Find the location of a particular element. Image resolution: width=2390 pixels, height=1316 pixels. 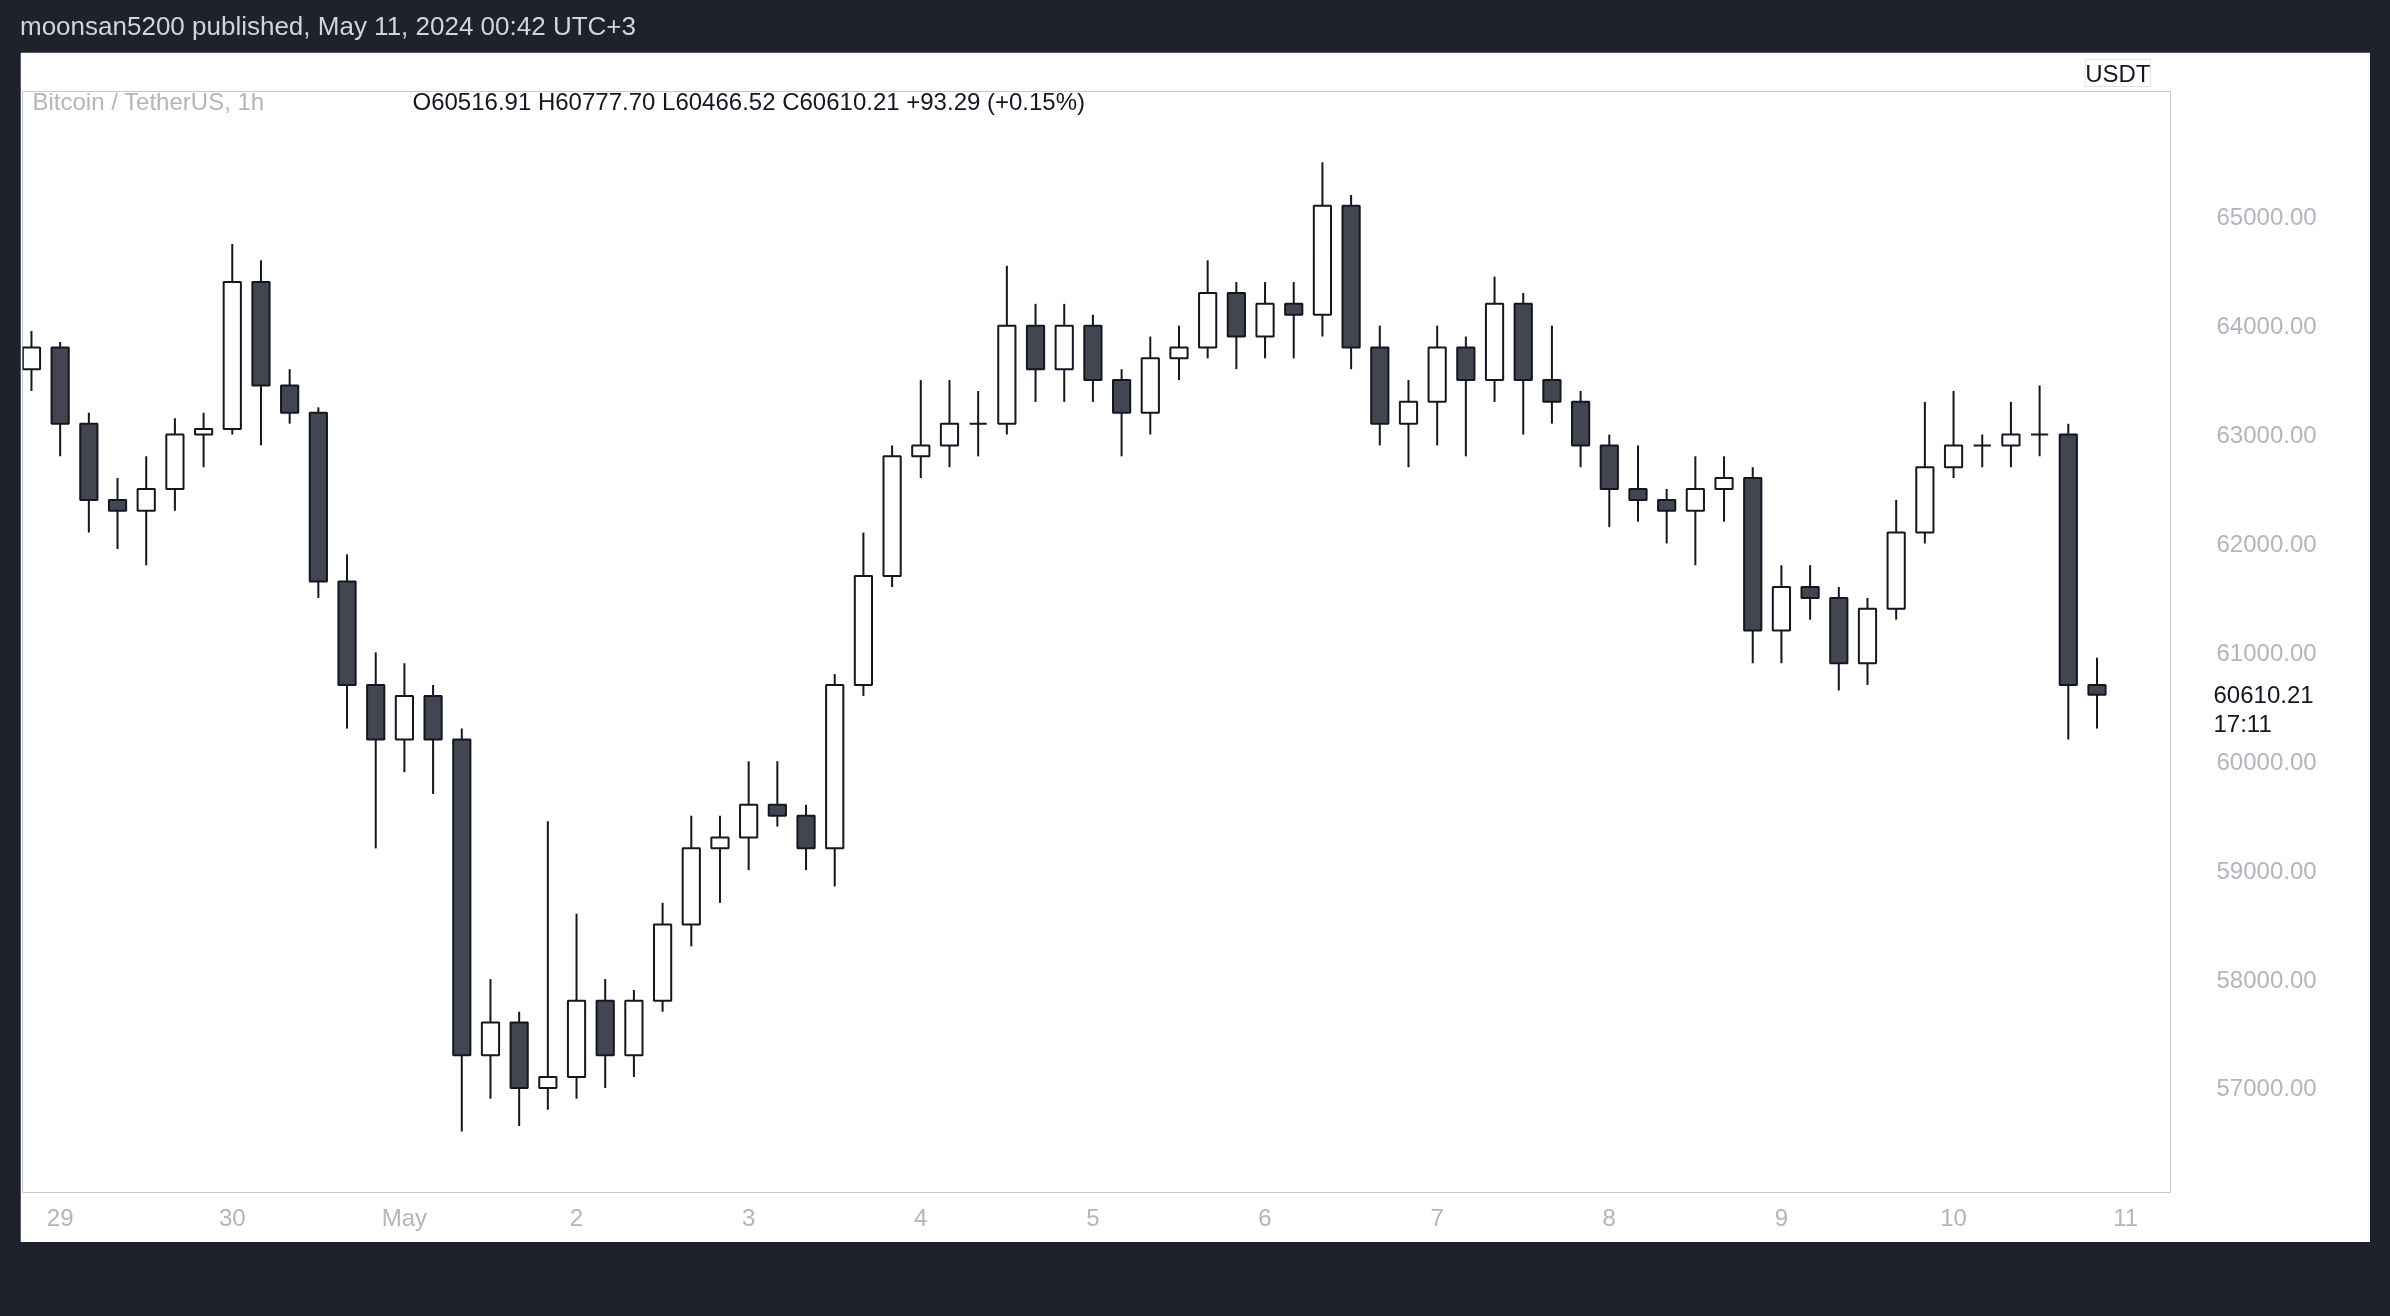

chart-title: Bitcoin / TetherUS, 1h is located at coordinates (148, 101).